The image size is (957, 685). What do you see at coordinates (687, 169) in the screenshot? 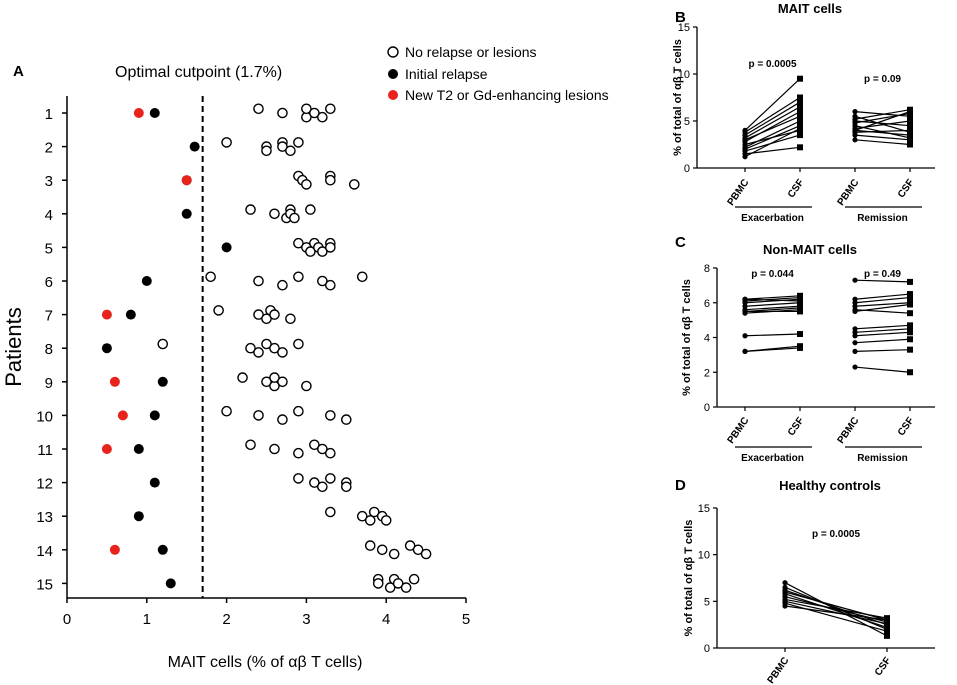
I see `y-tick-label: 0` at bounding box center [687, 169].